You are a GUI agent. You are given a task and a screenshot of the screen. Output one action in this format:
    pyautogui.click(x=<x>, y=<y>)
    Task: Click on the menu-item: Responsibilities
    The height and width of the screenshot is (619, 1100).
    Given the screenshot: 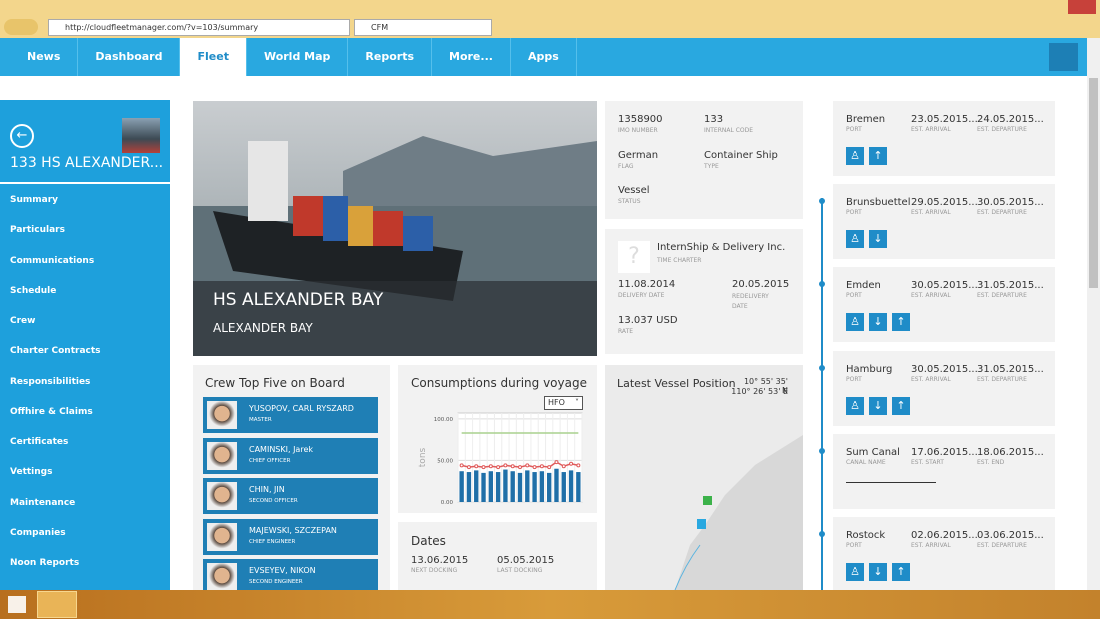 What is the action you would take?
    pyautogui.click(x=50, y=381)
    